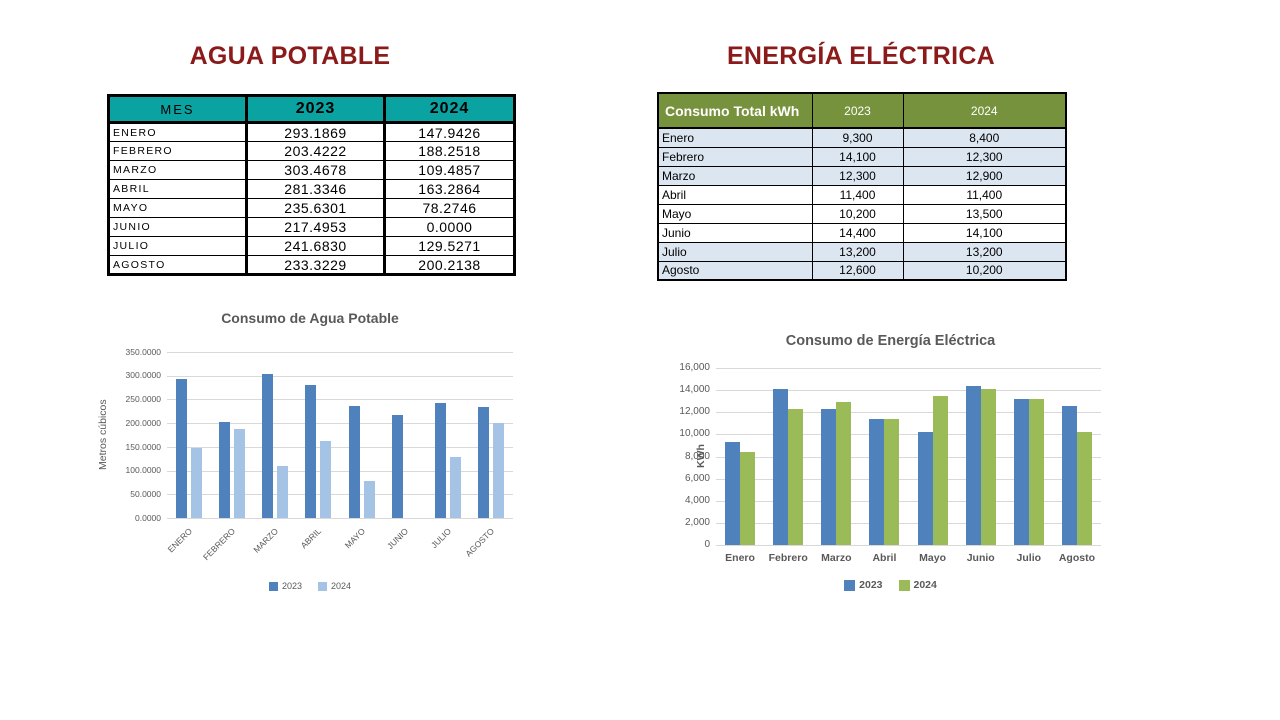  Describe the element at coordinates (1029, 558) in the screenshot. I see `energy-category-julio: Julio` at that location.